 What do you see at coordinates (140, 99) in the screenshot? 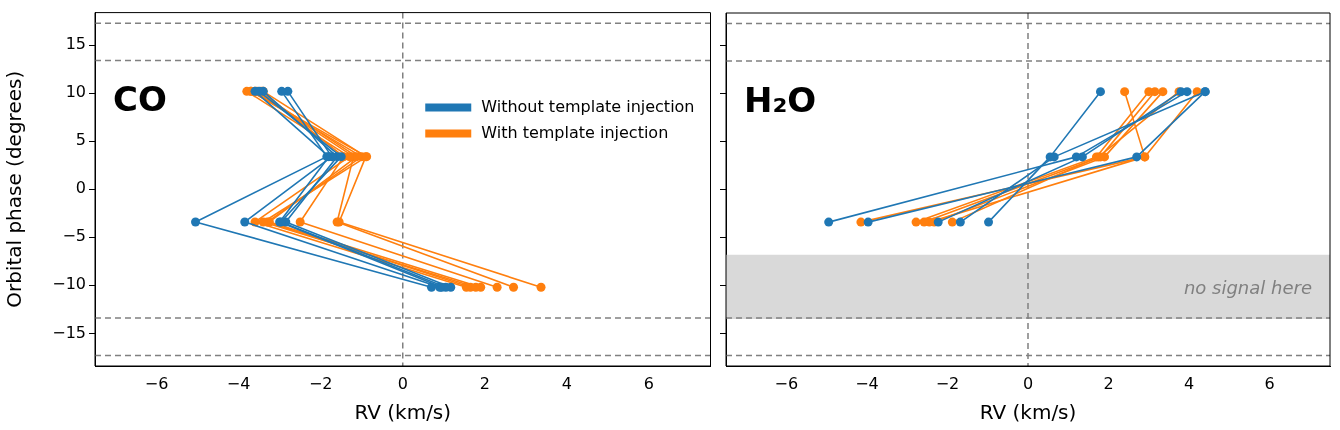
I see `annotation: CO` at bounding box center [140, 99].